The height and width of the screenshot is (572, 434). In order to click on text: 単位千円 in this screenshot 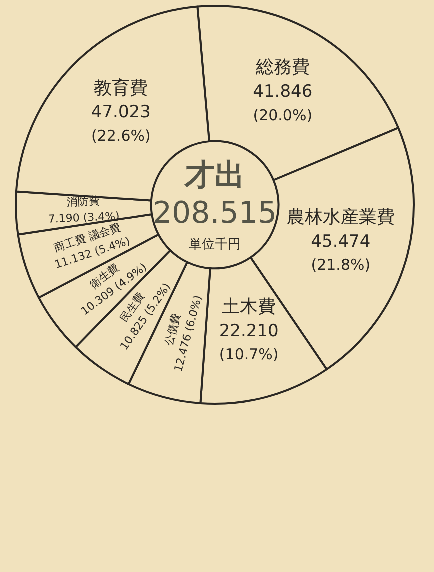, I will do `click(215, 244)`.